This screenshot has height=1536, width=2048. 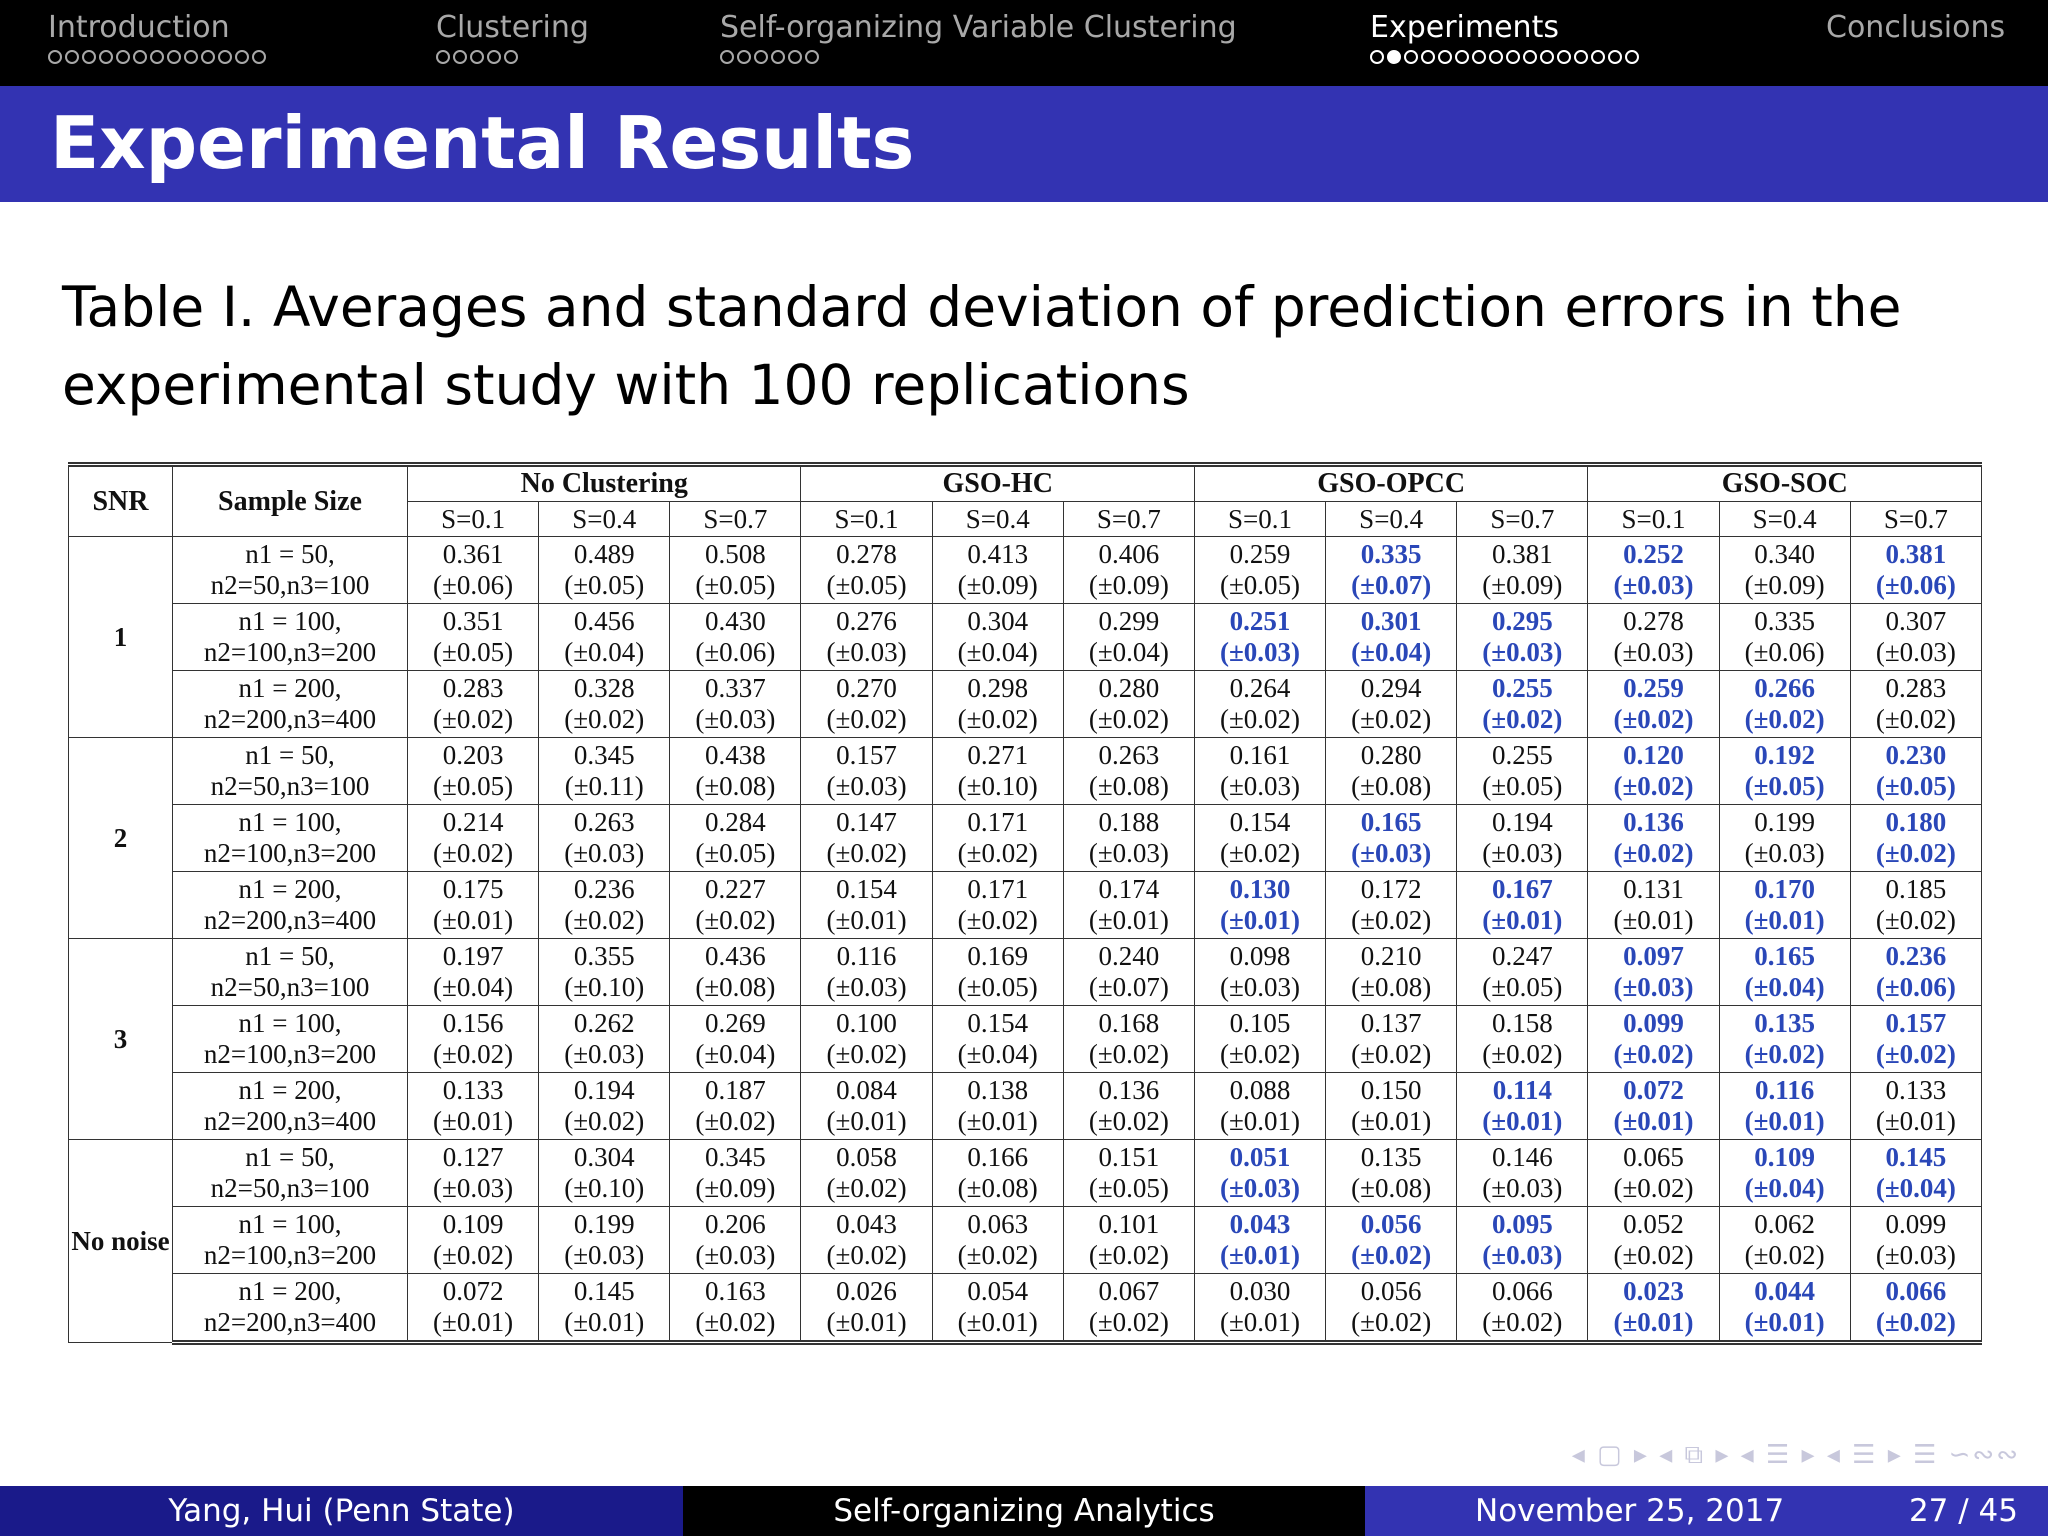 What do you see at coordinates (1785, 621) in the screenshot?
I see `mean-error: 0.335` at bounding box center [1785, 621].